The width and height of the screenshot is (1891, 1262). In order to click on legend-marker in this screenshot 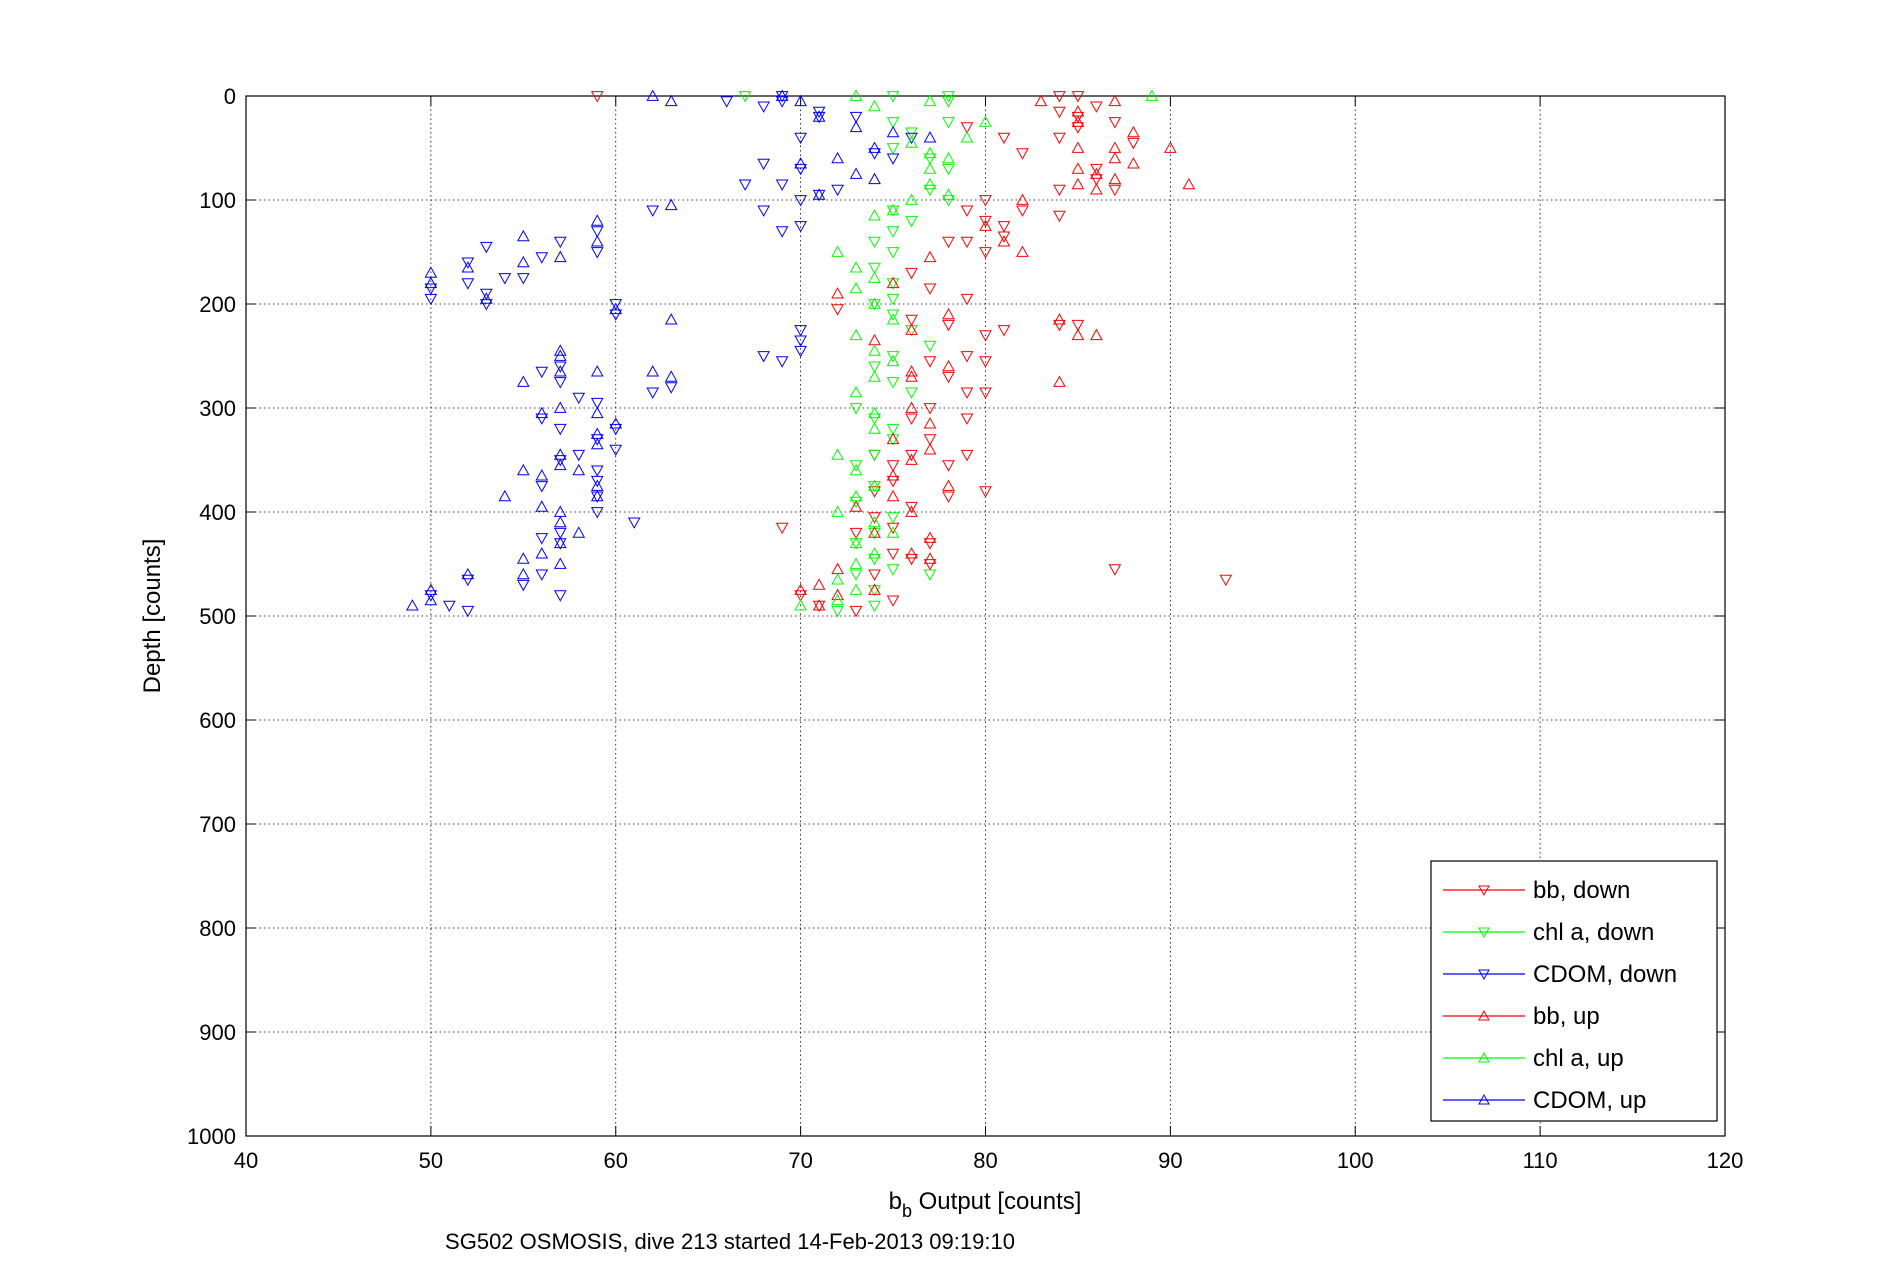, I will do `click(1484, 891)`.